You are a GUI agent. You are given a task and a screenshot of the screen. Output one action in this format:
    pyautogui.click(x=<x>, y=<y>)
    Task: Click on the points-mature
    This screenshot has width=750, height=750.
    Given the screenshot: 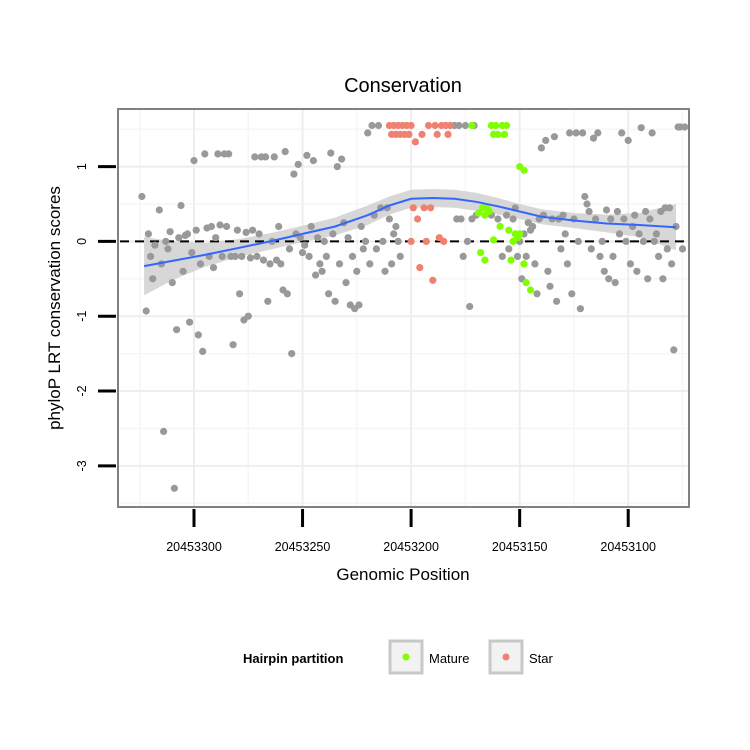 What is the action you would take?
    pyautogui.click(x=501, y=207)
    